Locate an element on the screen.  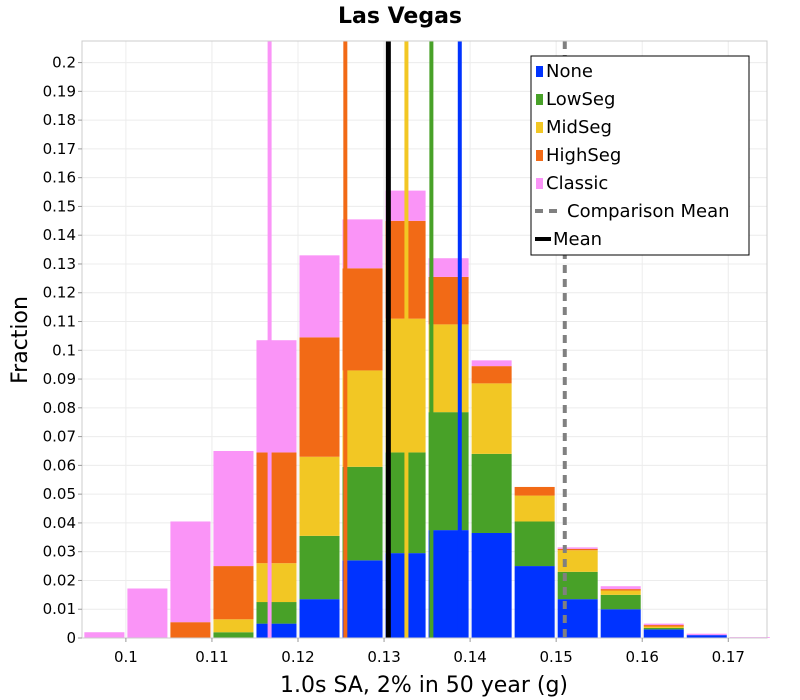
legend-box is located at coordinates (640, 155).